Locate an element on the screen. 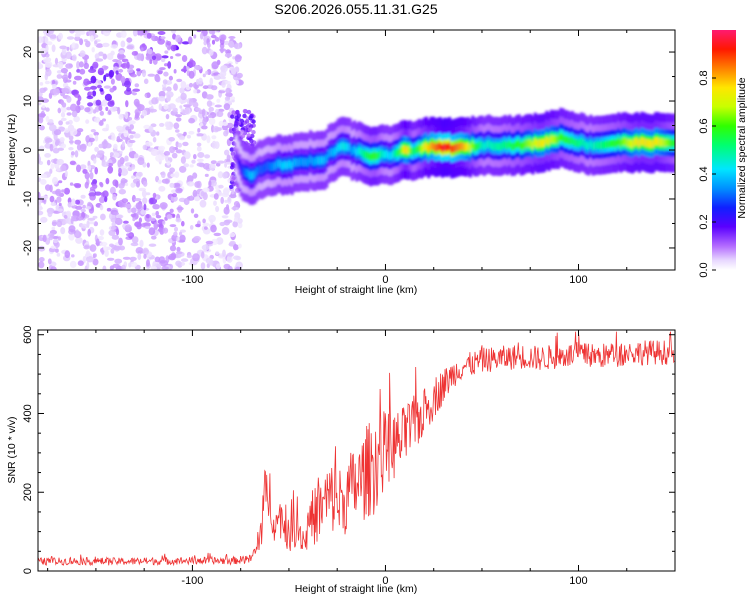 Image resolution: width=750 pixels, height=600 pixels. bottom-y-tick-label: 200 is located at coordinates (28, 492).